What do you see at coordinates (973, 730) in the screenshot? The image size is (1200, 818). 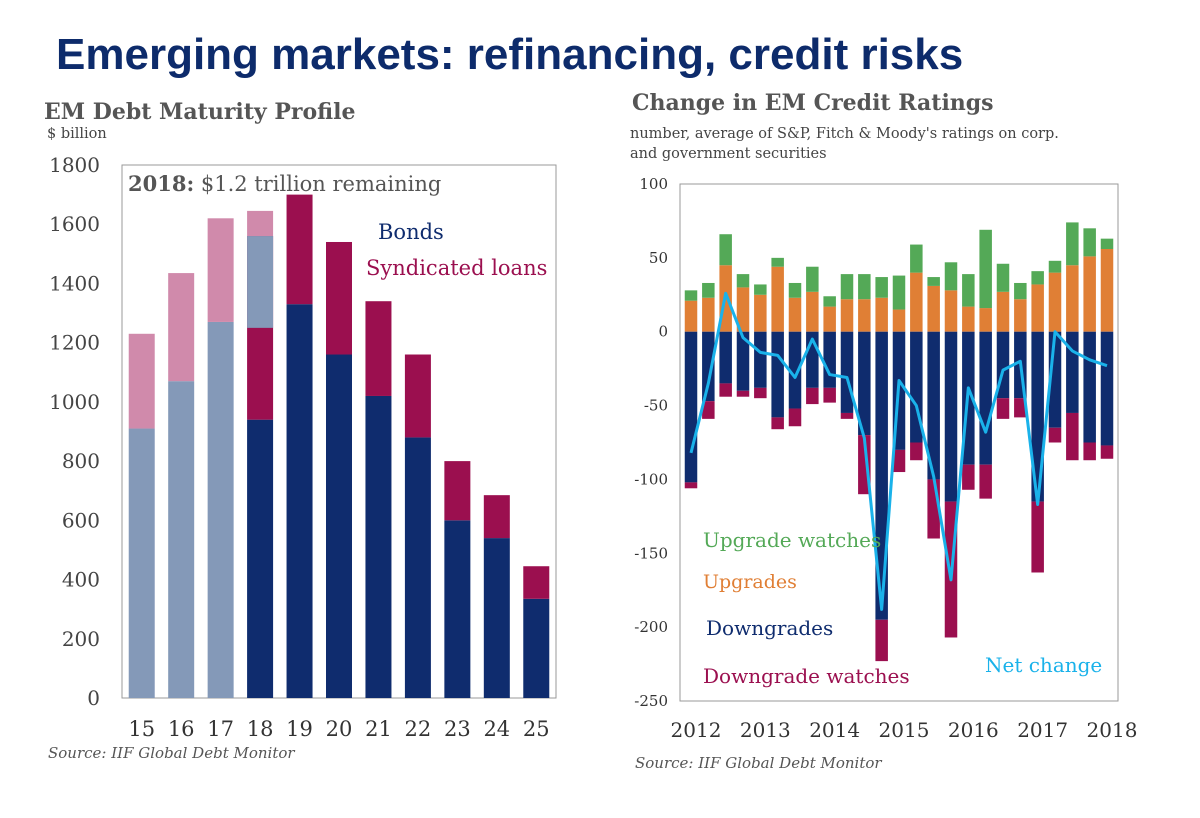 I see `right-x-tick-label: 2016` at bounding box center [973, 730].